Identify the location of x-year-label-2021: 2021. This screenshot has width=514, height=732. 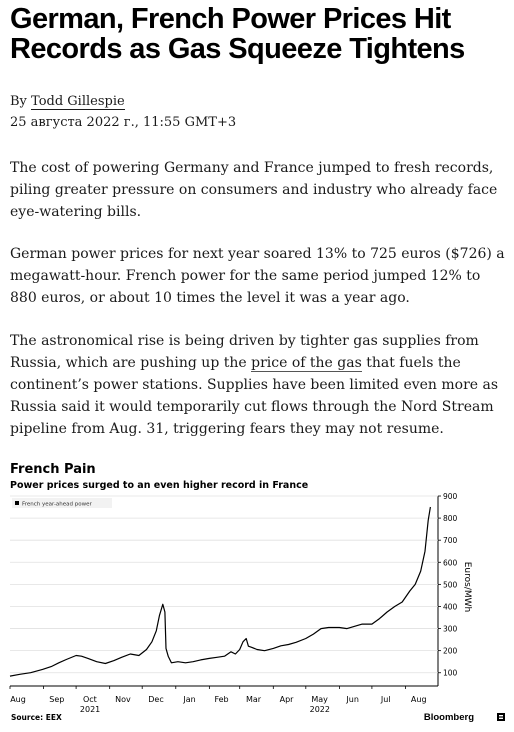
(90, 708).